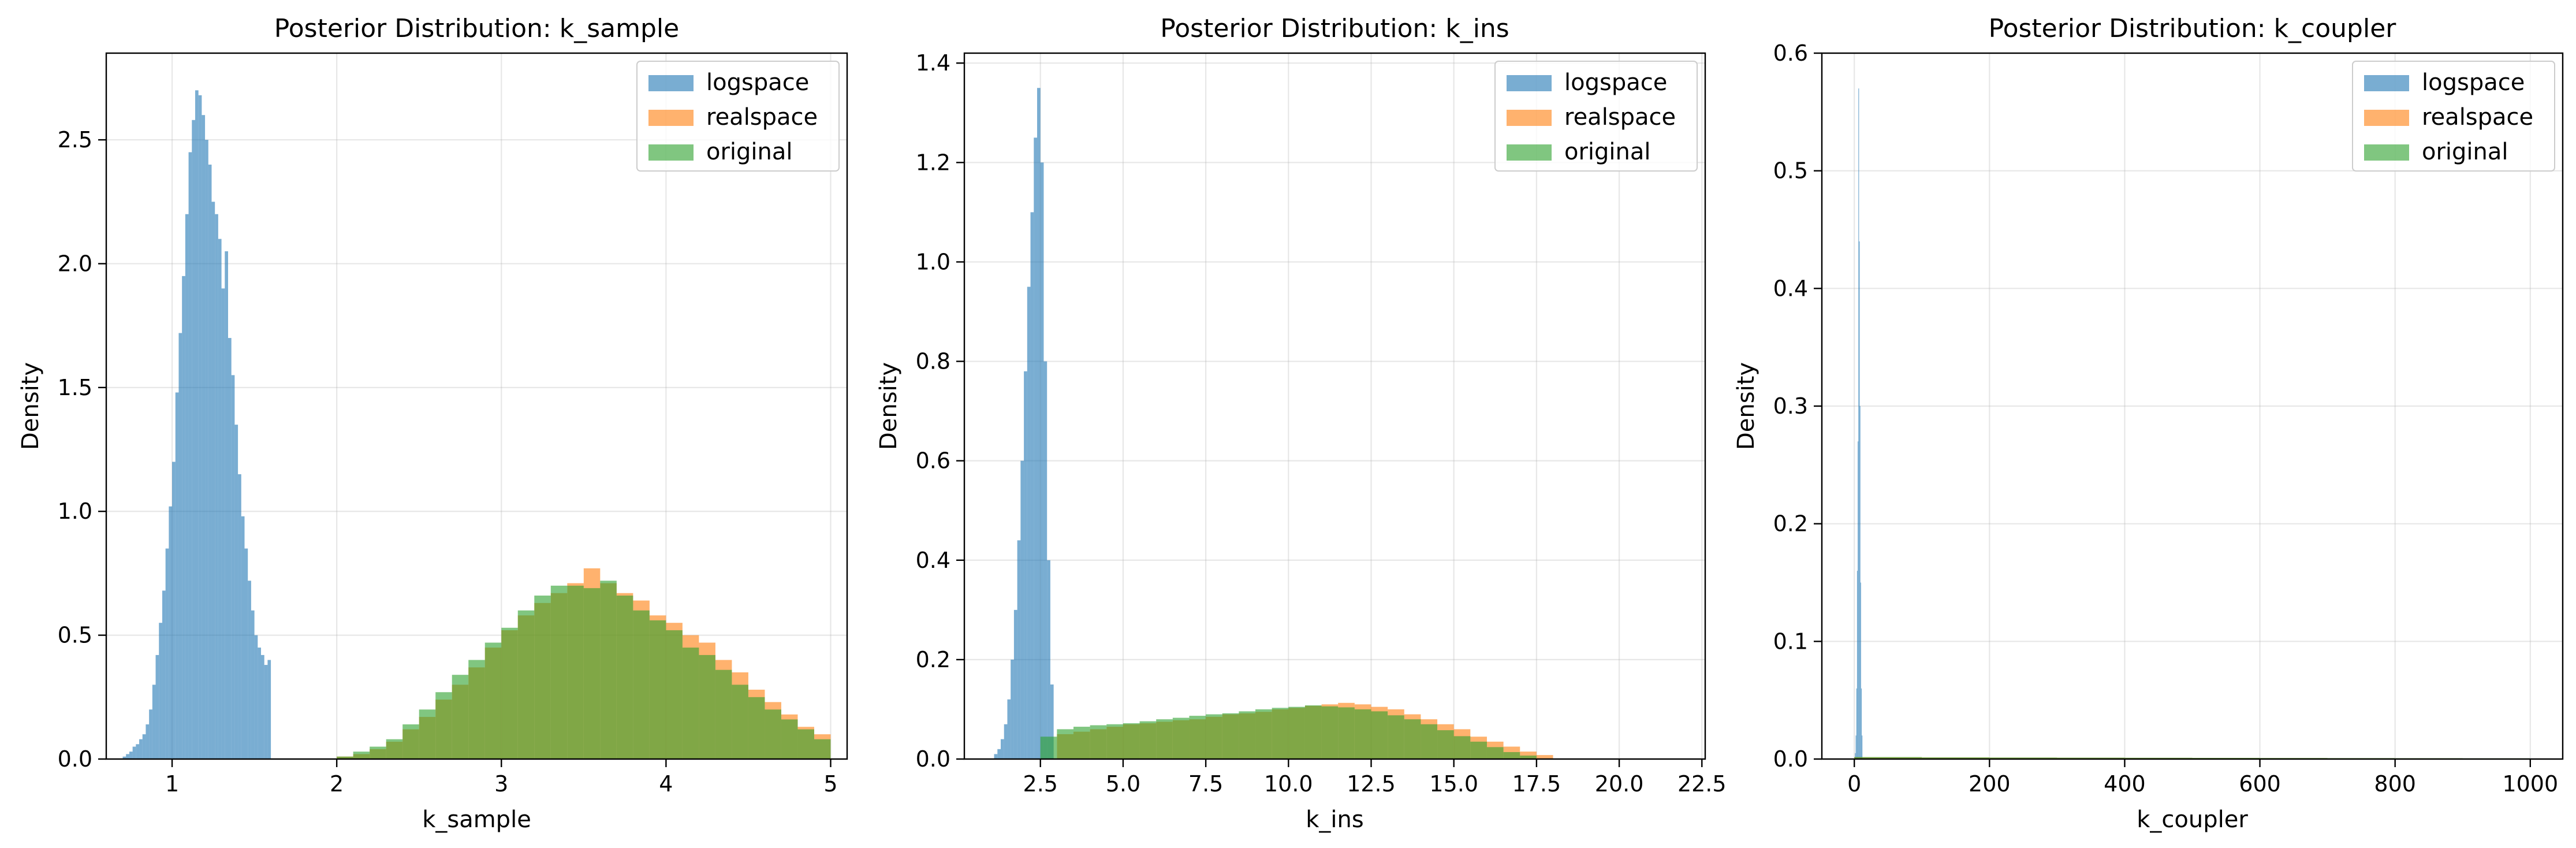 This screenshot has height=848, width=2576. Describe the element at coordinates (933, 659) in the screenshot. I see `y-tick-label: 0.2` at that location.